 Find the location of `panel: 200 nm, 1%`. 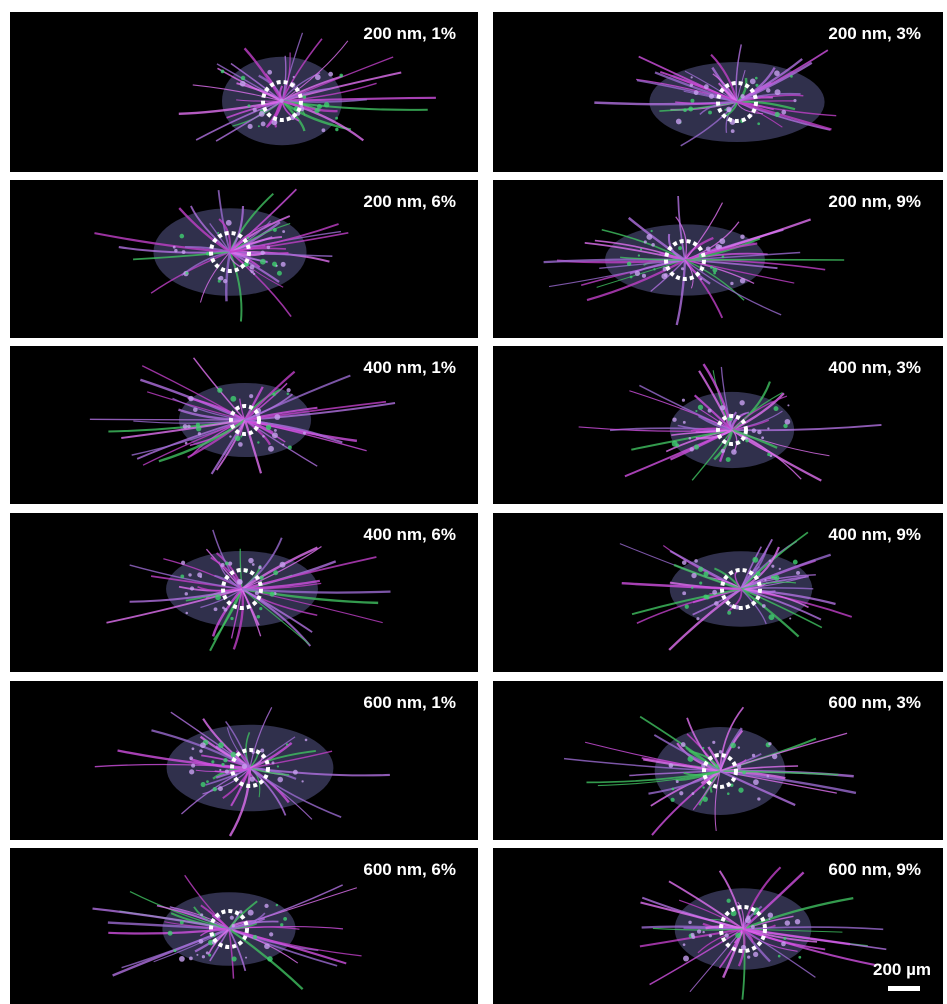

panel: 200 nm, 1% is located at coordinates (244, 92).